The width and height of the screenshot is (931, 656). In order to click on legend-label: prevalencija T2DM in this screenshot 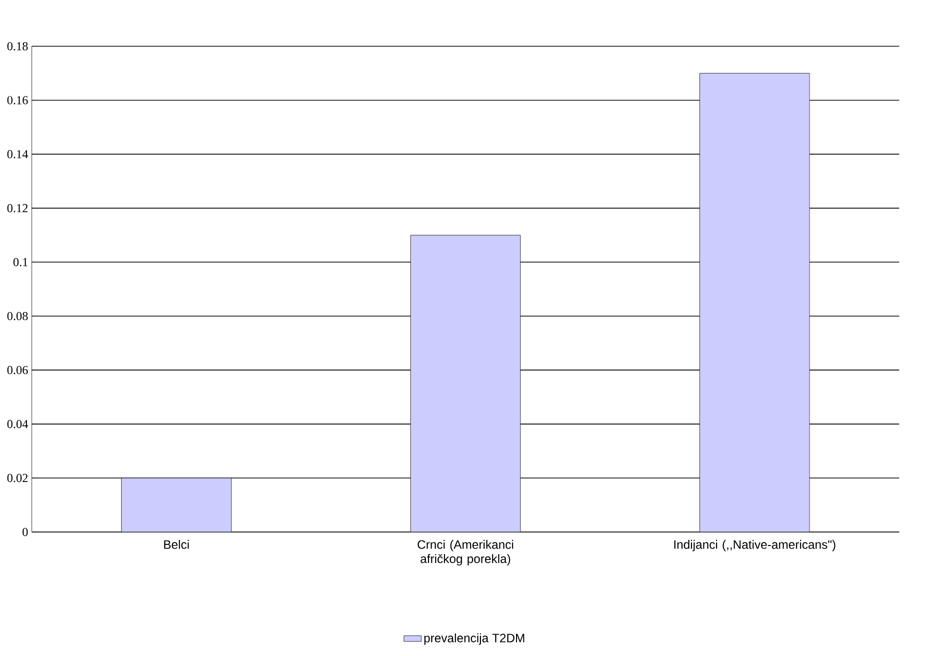, I will do `click(474, 639)`.